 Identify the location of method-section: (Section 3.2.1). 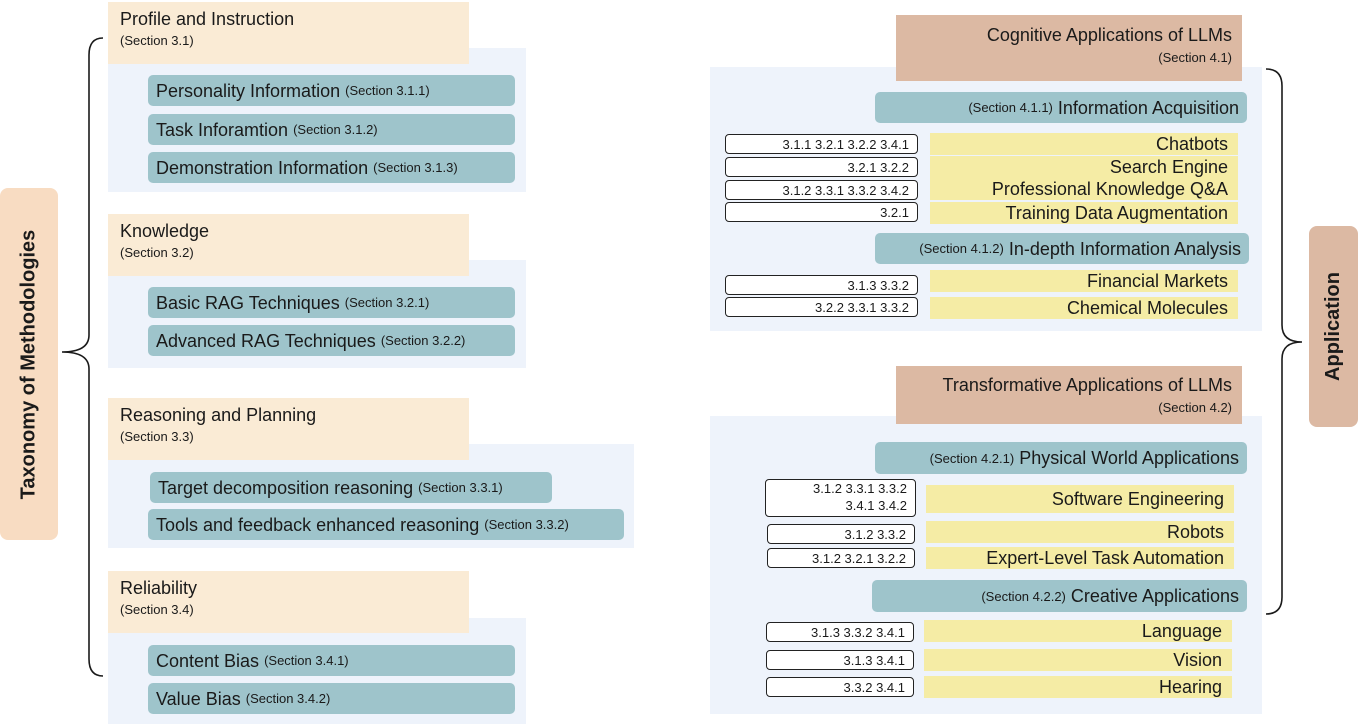
(387, 302).